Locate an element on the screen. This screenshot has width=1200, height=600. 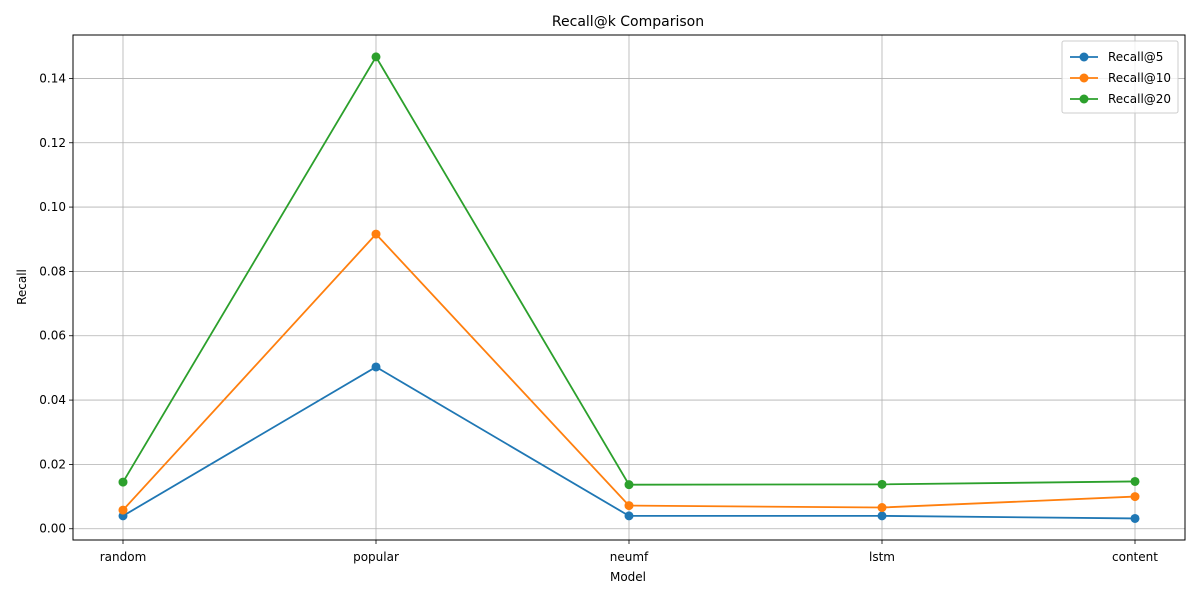
legend-label: Recall@20 is located at coordinates (1139, 99).